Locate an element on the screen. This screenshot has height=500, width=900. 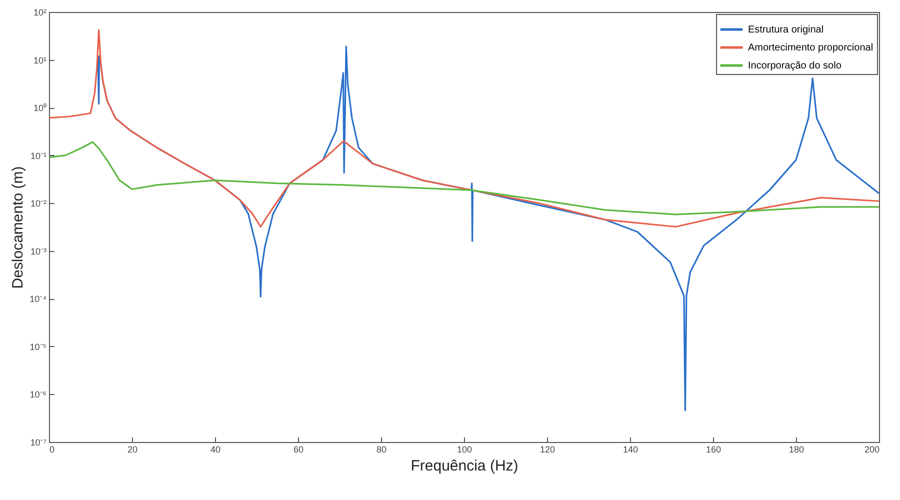
x-tick-label: 140 is located at coordinates (630, 449).